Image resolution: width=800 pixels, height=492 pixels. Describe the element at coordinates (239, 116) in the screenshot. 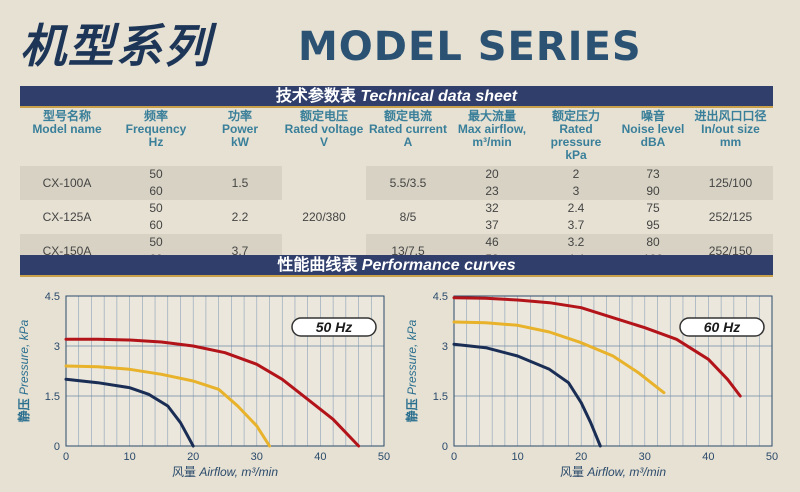

I see `column-header-cn: 功率` at that location.